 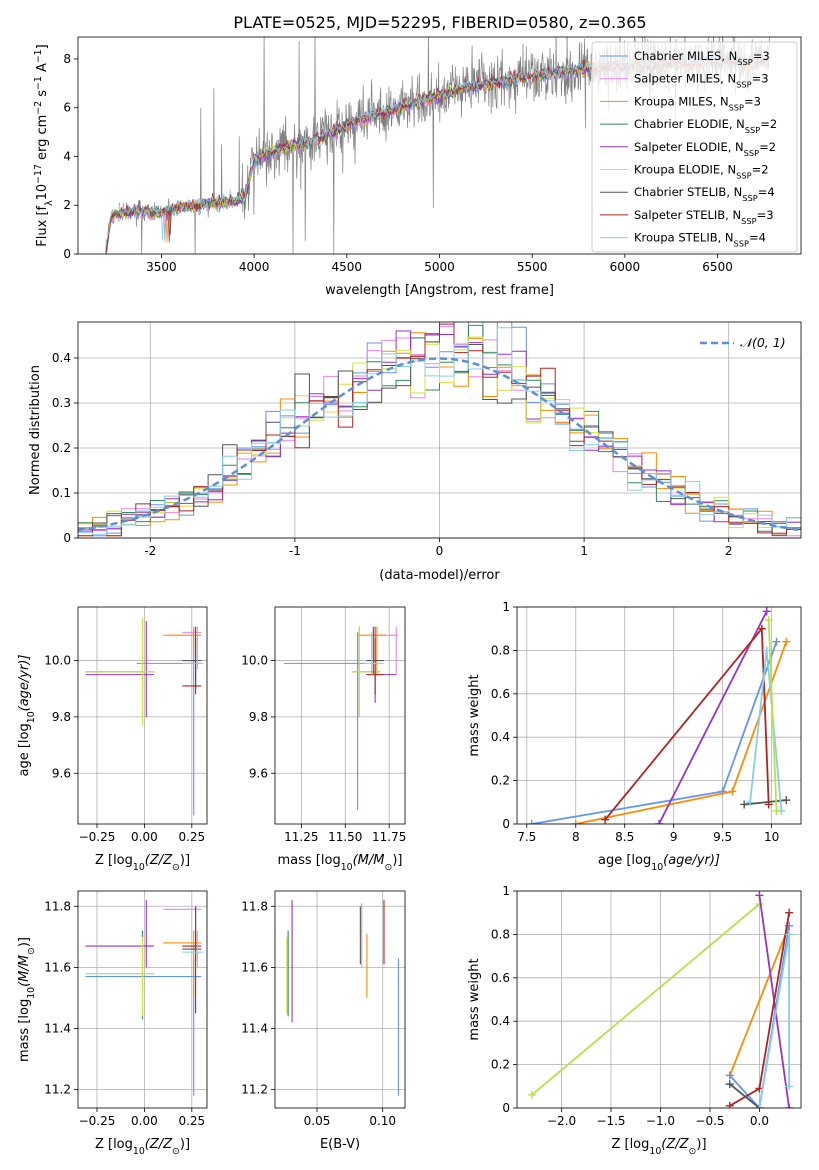 I want to click on y-axis-label-part: Flux [f, so click(x=42, y=225).